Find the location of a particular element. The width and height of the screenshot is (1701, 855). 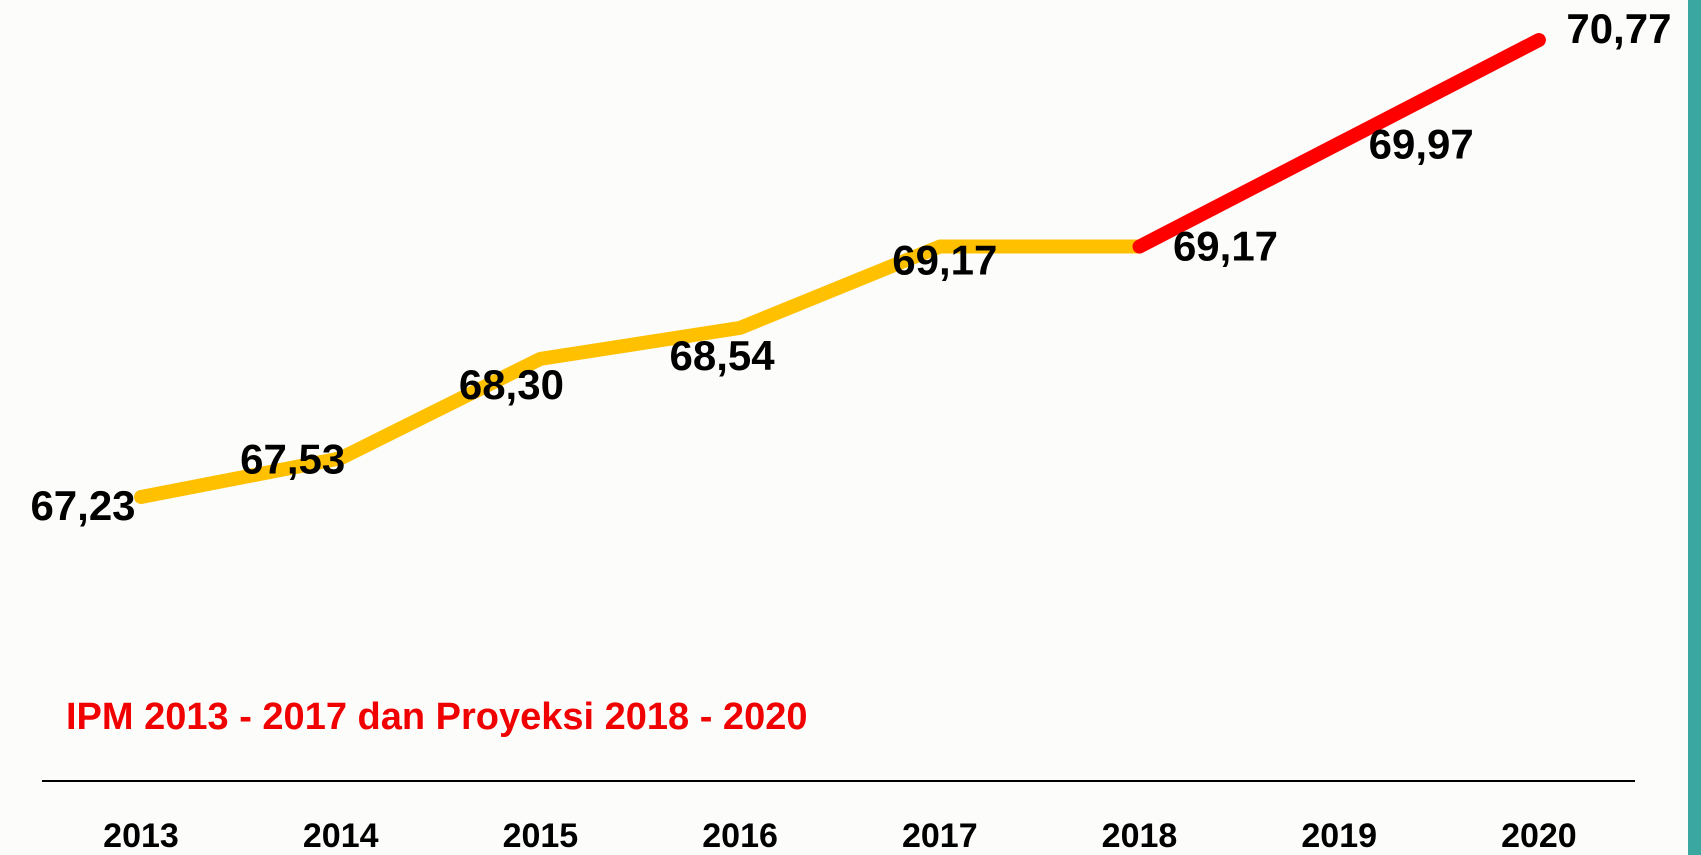

x-tick-label: 2018 is located at coordinates (1140, 836).